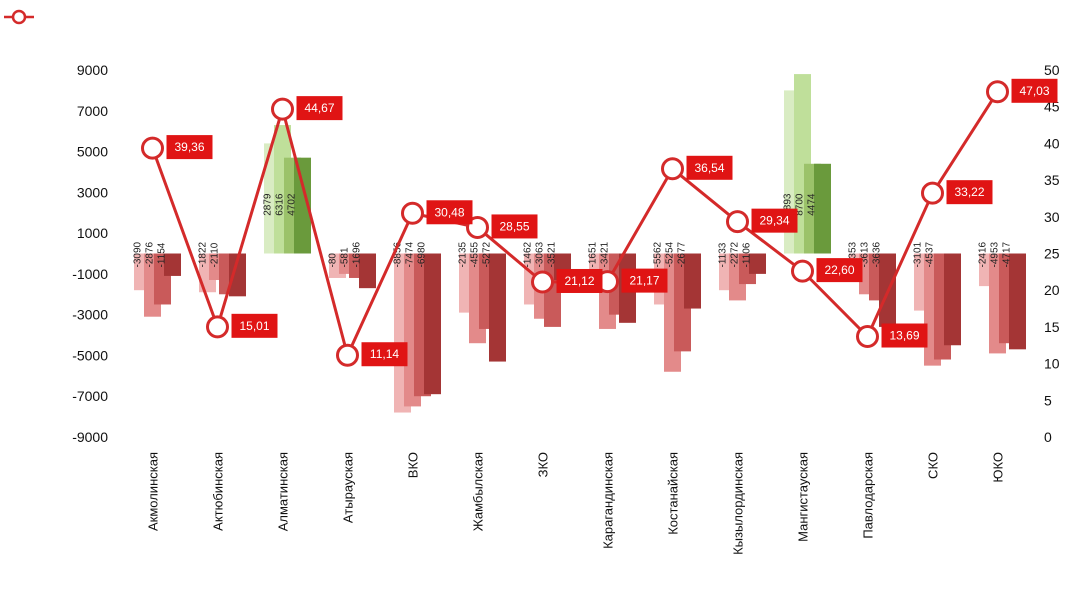 Image resolution: width=1087 pixels, height=592 pixels. I want to click on category-label: ЗКО, so click(543, 464).